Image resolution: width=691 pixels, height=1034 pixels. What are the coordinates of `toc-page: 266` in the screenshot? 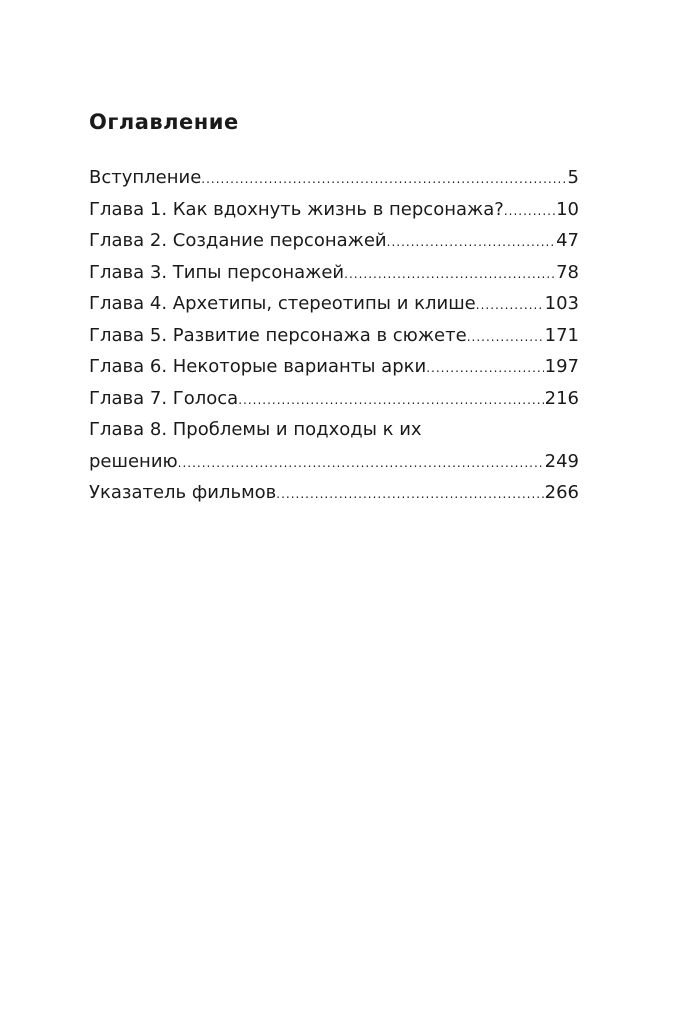 It's located at (561, 492).